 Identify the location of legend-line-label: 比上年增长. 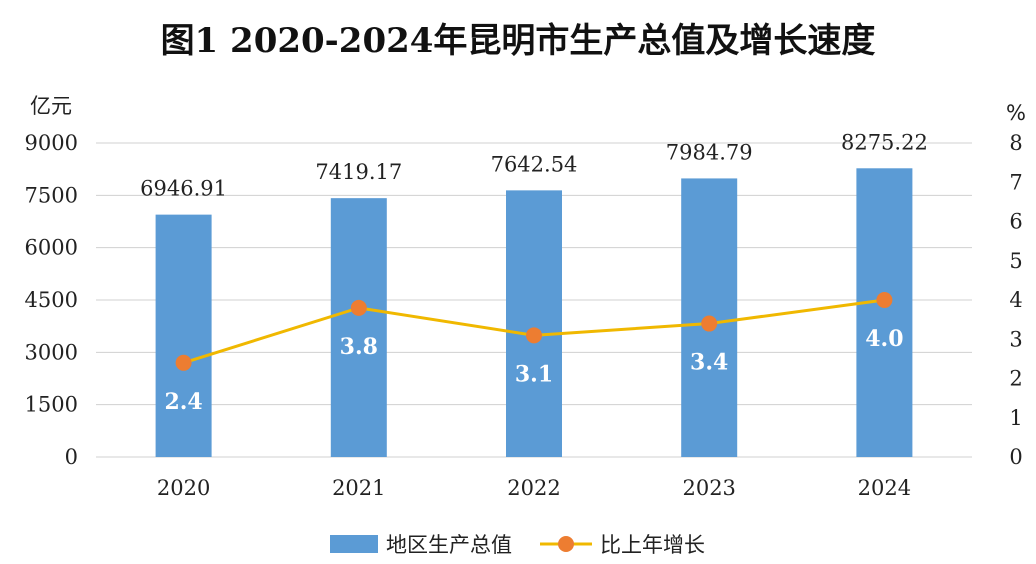
(652, 545).